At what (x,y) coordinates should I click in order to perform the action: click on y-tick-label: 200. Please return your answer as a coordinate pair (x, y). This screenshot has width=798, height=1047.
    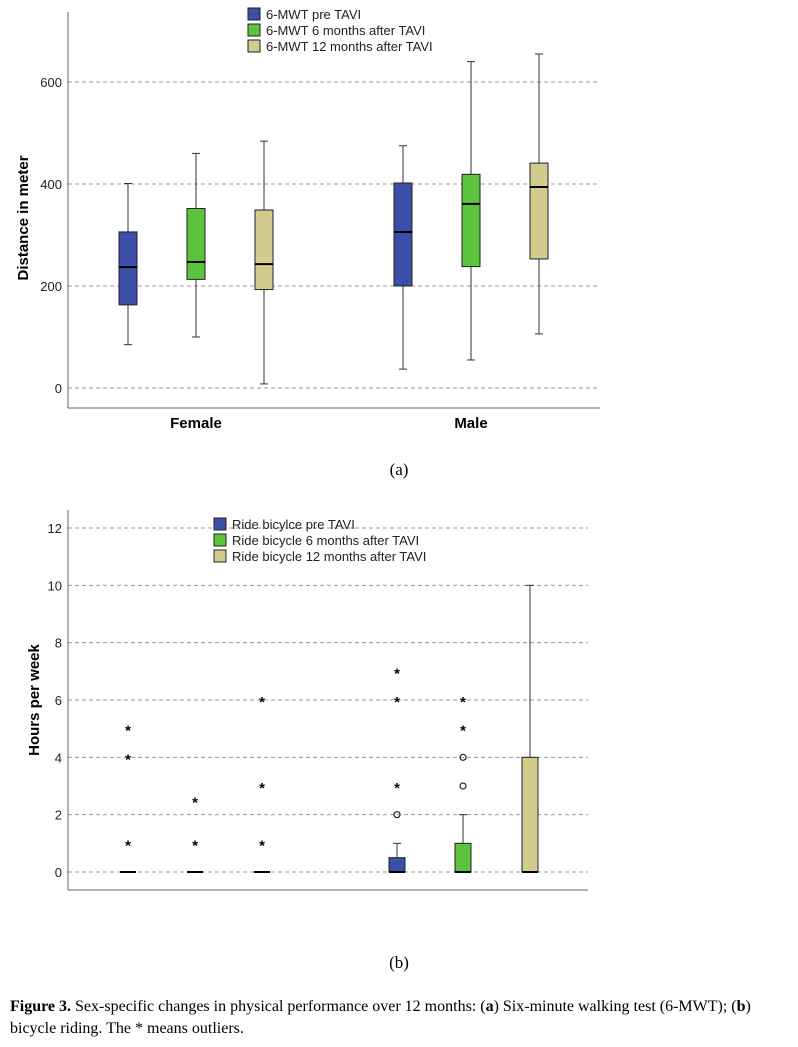
    Looking at the image, I should click on (51, 286).